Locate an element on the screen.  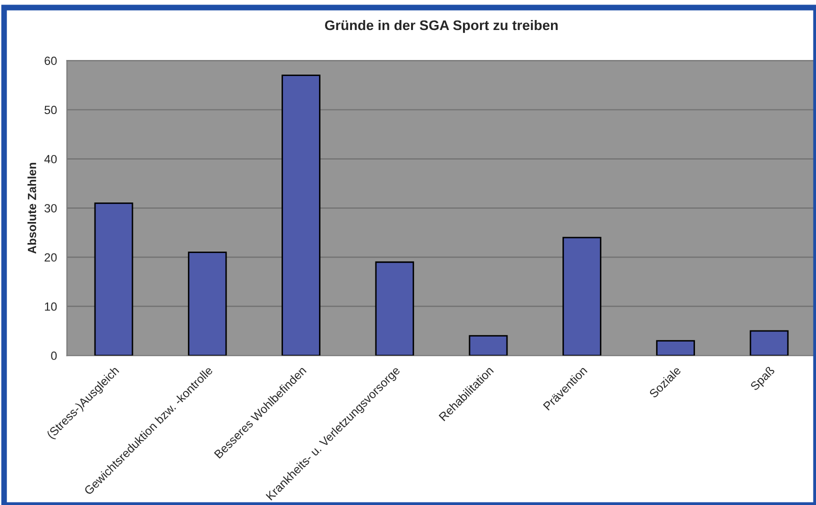
y-tick-label: 30 is located at coordinates (50, 208).